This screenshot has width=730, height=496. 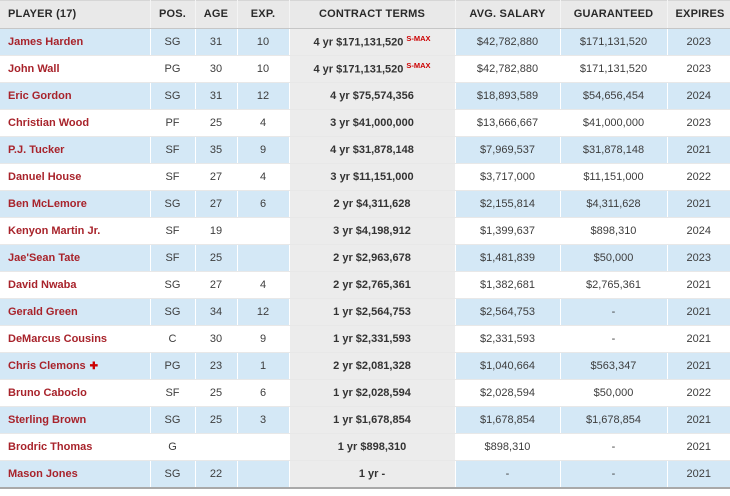 I want to click on player-name-link: Danuel House, so click(x=45, y=176).